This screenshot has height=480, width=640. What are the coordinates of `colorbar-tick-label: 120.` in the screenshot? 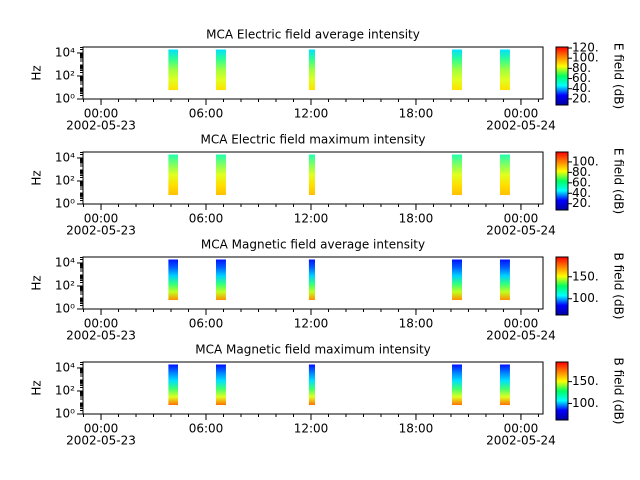 It's located at (585, 48).